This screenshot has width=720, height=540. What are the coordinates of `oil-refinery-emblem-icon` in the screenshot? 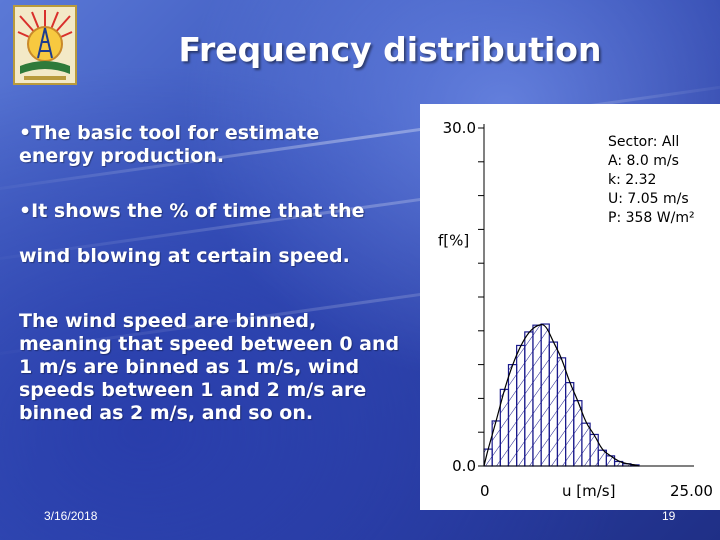 It's located at (45, 45).